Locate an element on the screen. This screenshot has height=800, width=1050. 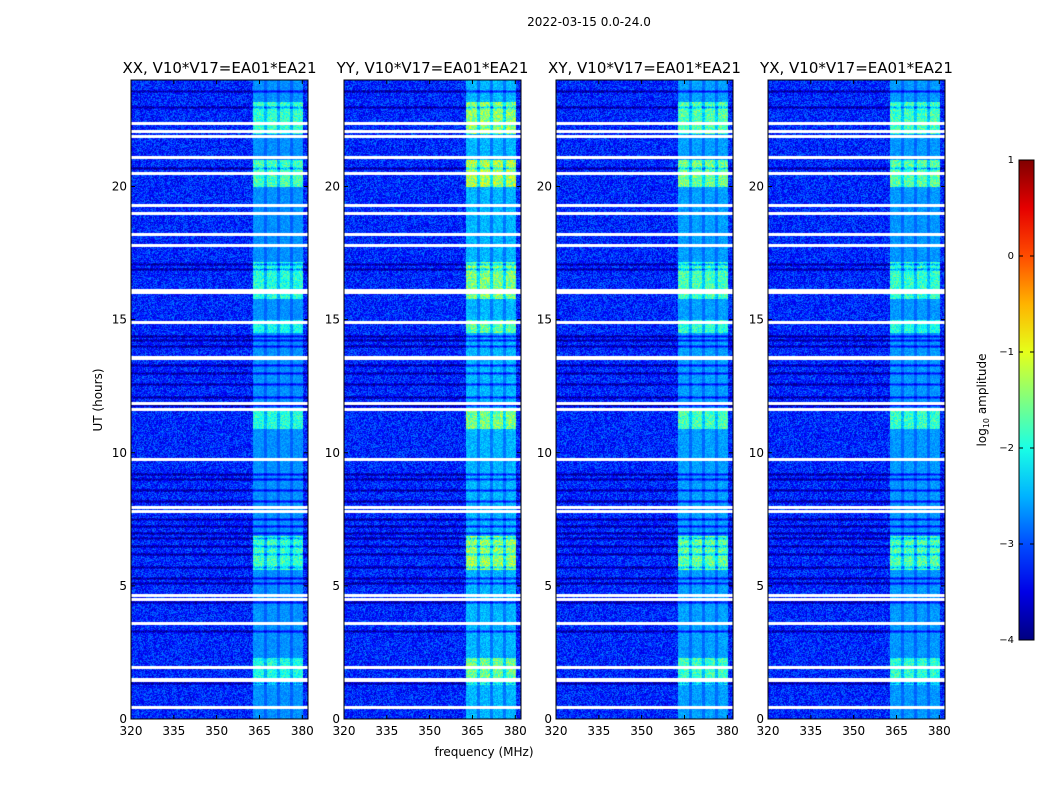
spectrogram-xy is located at coordinates (644, 399).